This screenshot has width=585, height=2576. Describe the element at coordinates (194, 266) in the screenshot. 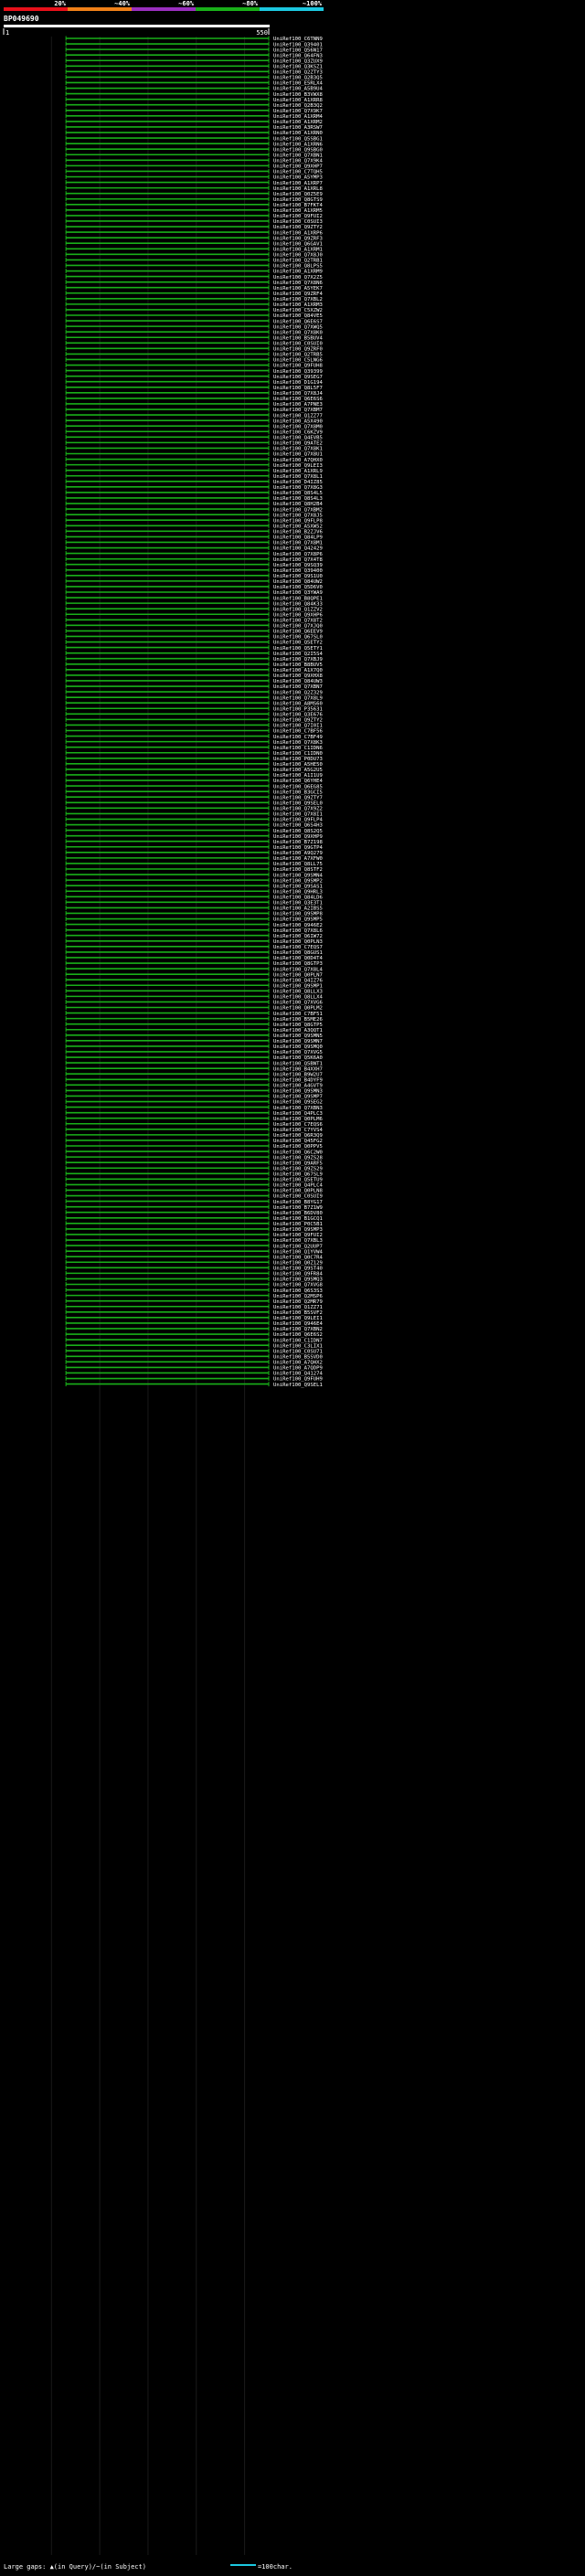

I see `hit-row: UniRef100_Q8LPS5` at that location.